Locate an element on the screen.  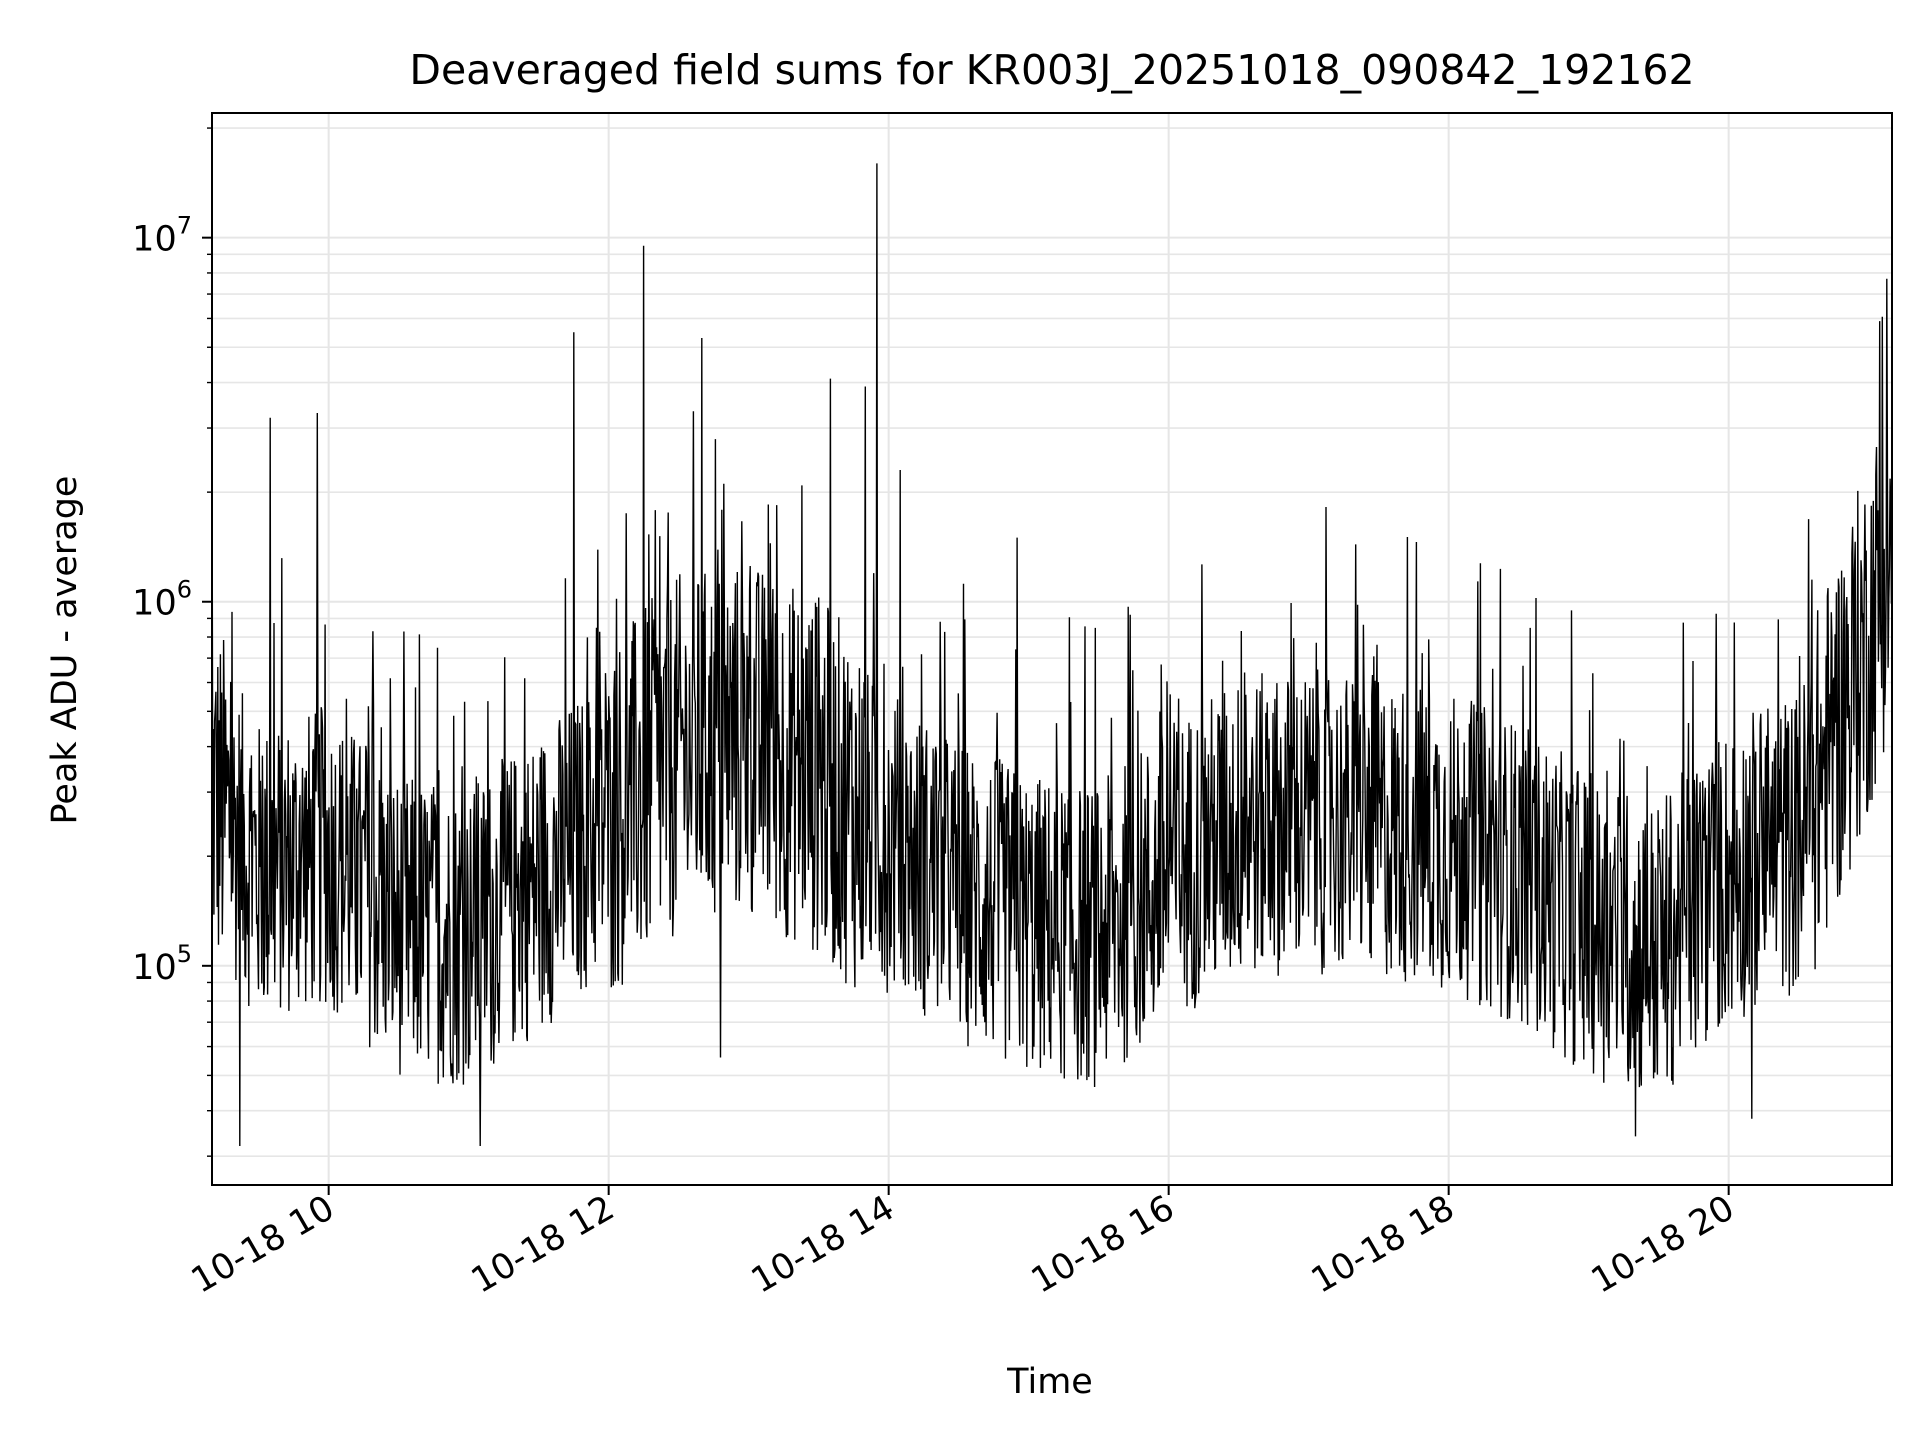
y-tick-label: 10⁷ is located at coordinates (162, 236).